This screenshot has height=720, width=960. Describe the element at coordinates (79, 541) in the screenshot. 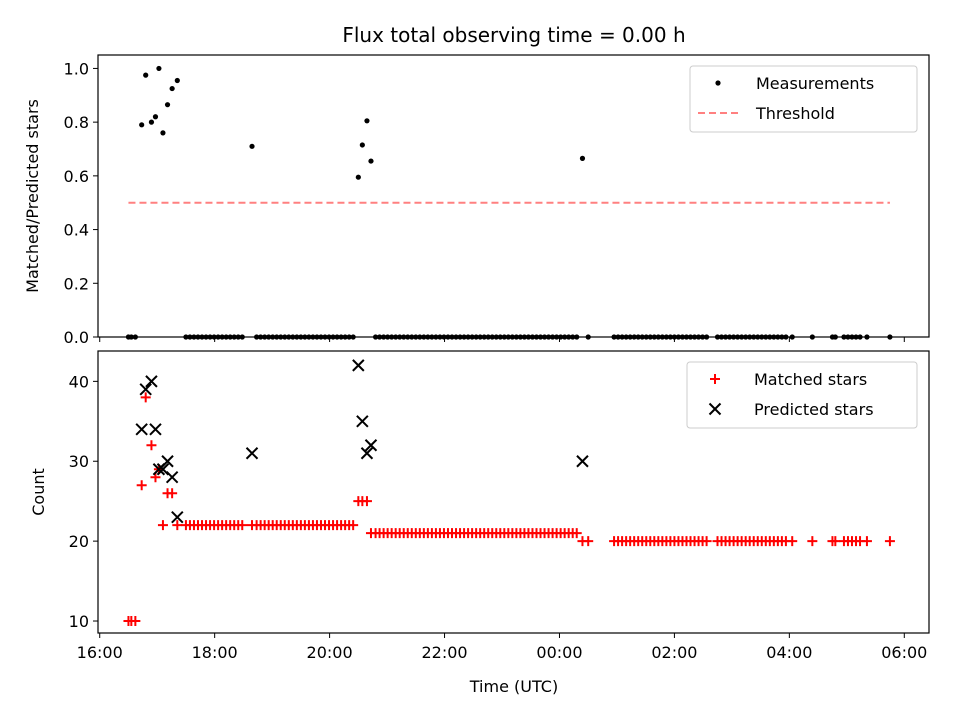

I see `y-tick-label: 20` at that location.